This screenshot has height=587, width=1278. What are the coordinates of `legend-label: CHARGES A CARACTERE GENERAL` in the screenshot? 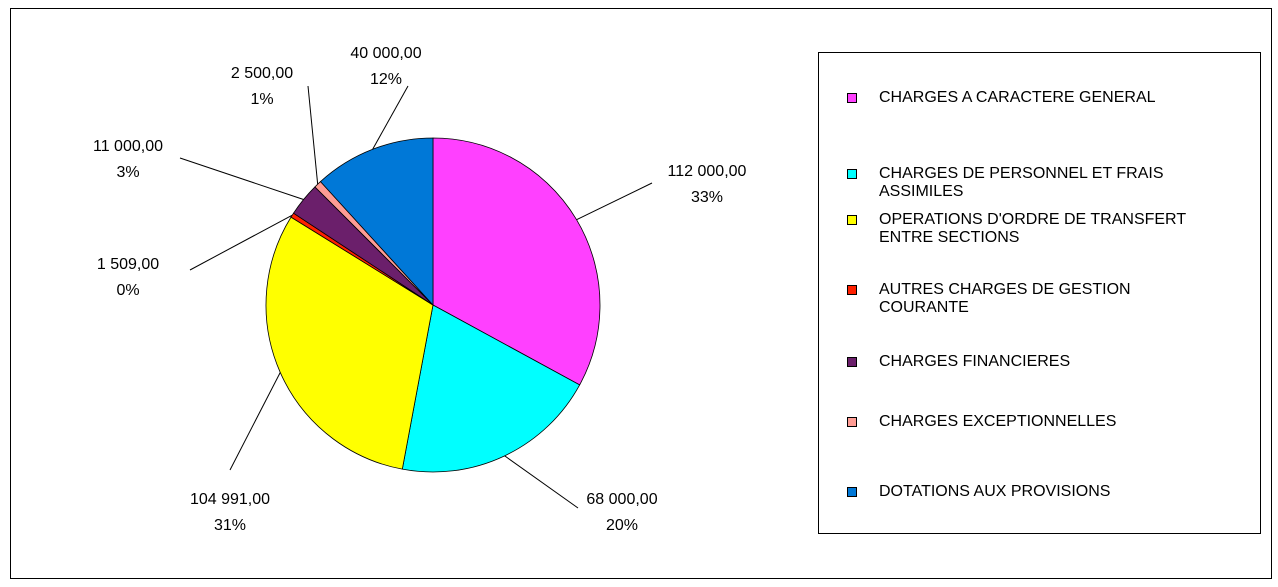 It's located at (1017, 97).